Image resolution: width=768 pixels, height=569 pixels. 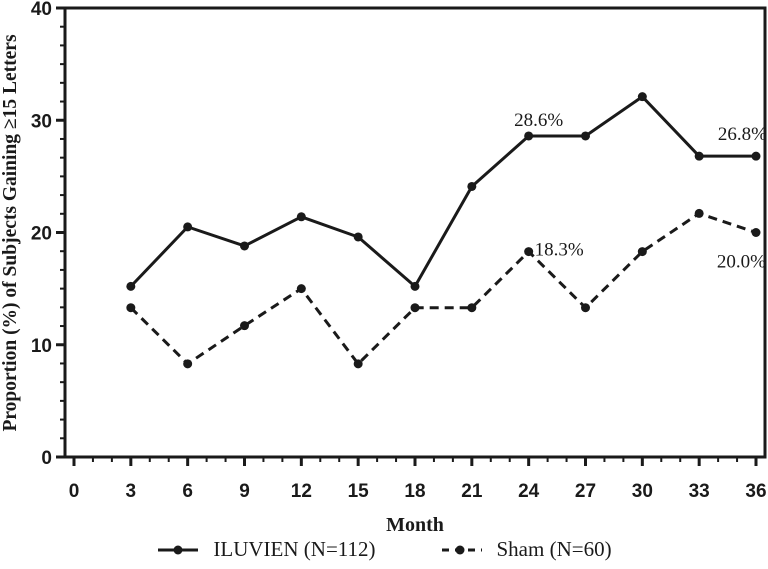 What do you see at coordinates (461, 549) in the screenshot?
I see `dashed-line-marker-icon` at bounding box center [461, 549].